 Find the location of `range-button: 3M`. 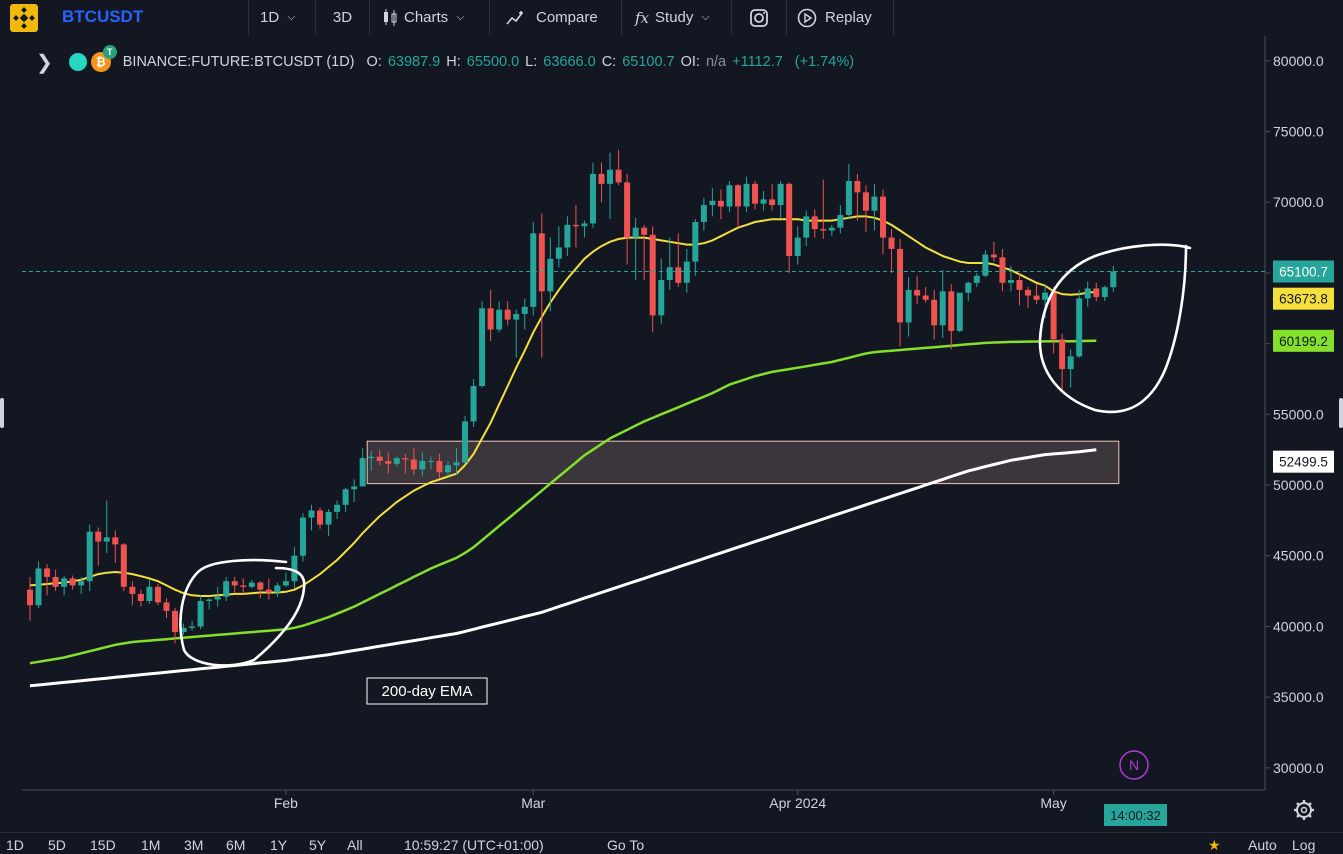

range-button: 3M is located at coordinates (194, 845).